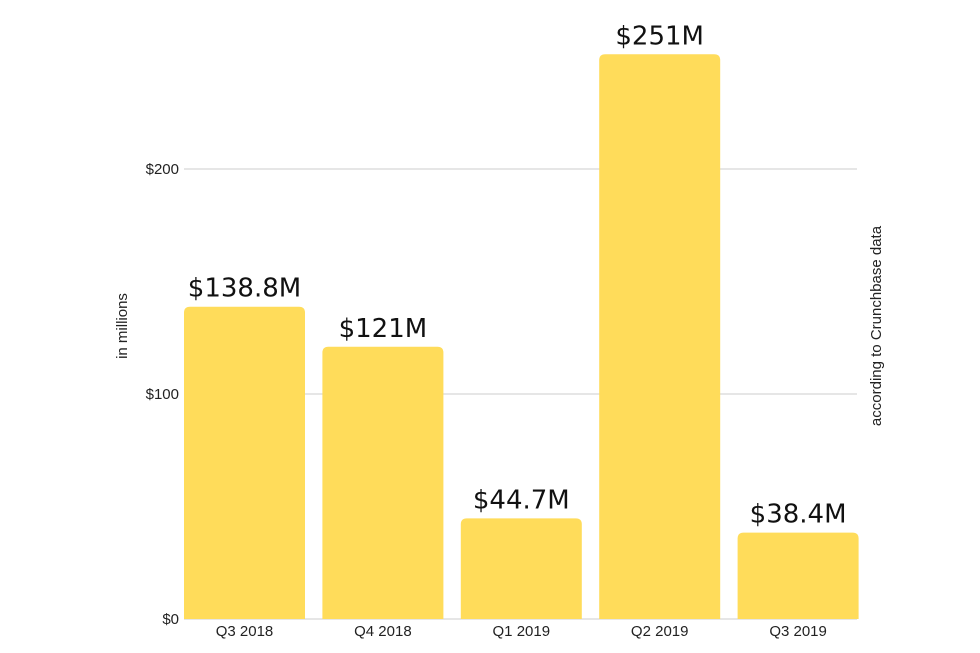 The height and width of the screenshot is (653, 980). Describe the element at coordinates (659, 36) in the screenshot. I see `data-label: $251M` at that location.